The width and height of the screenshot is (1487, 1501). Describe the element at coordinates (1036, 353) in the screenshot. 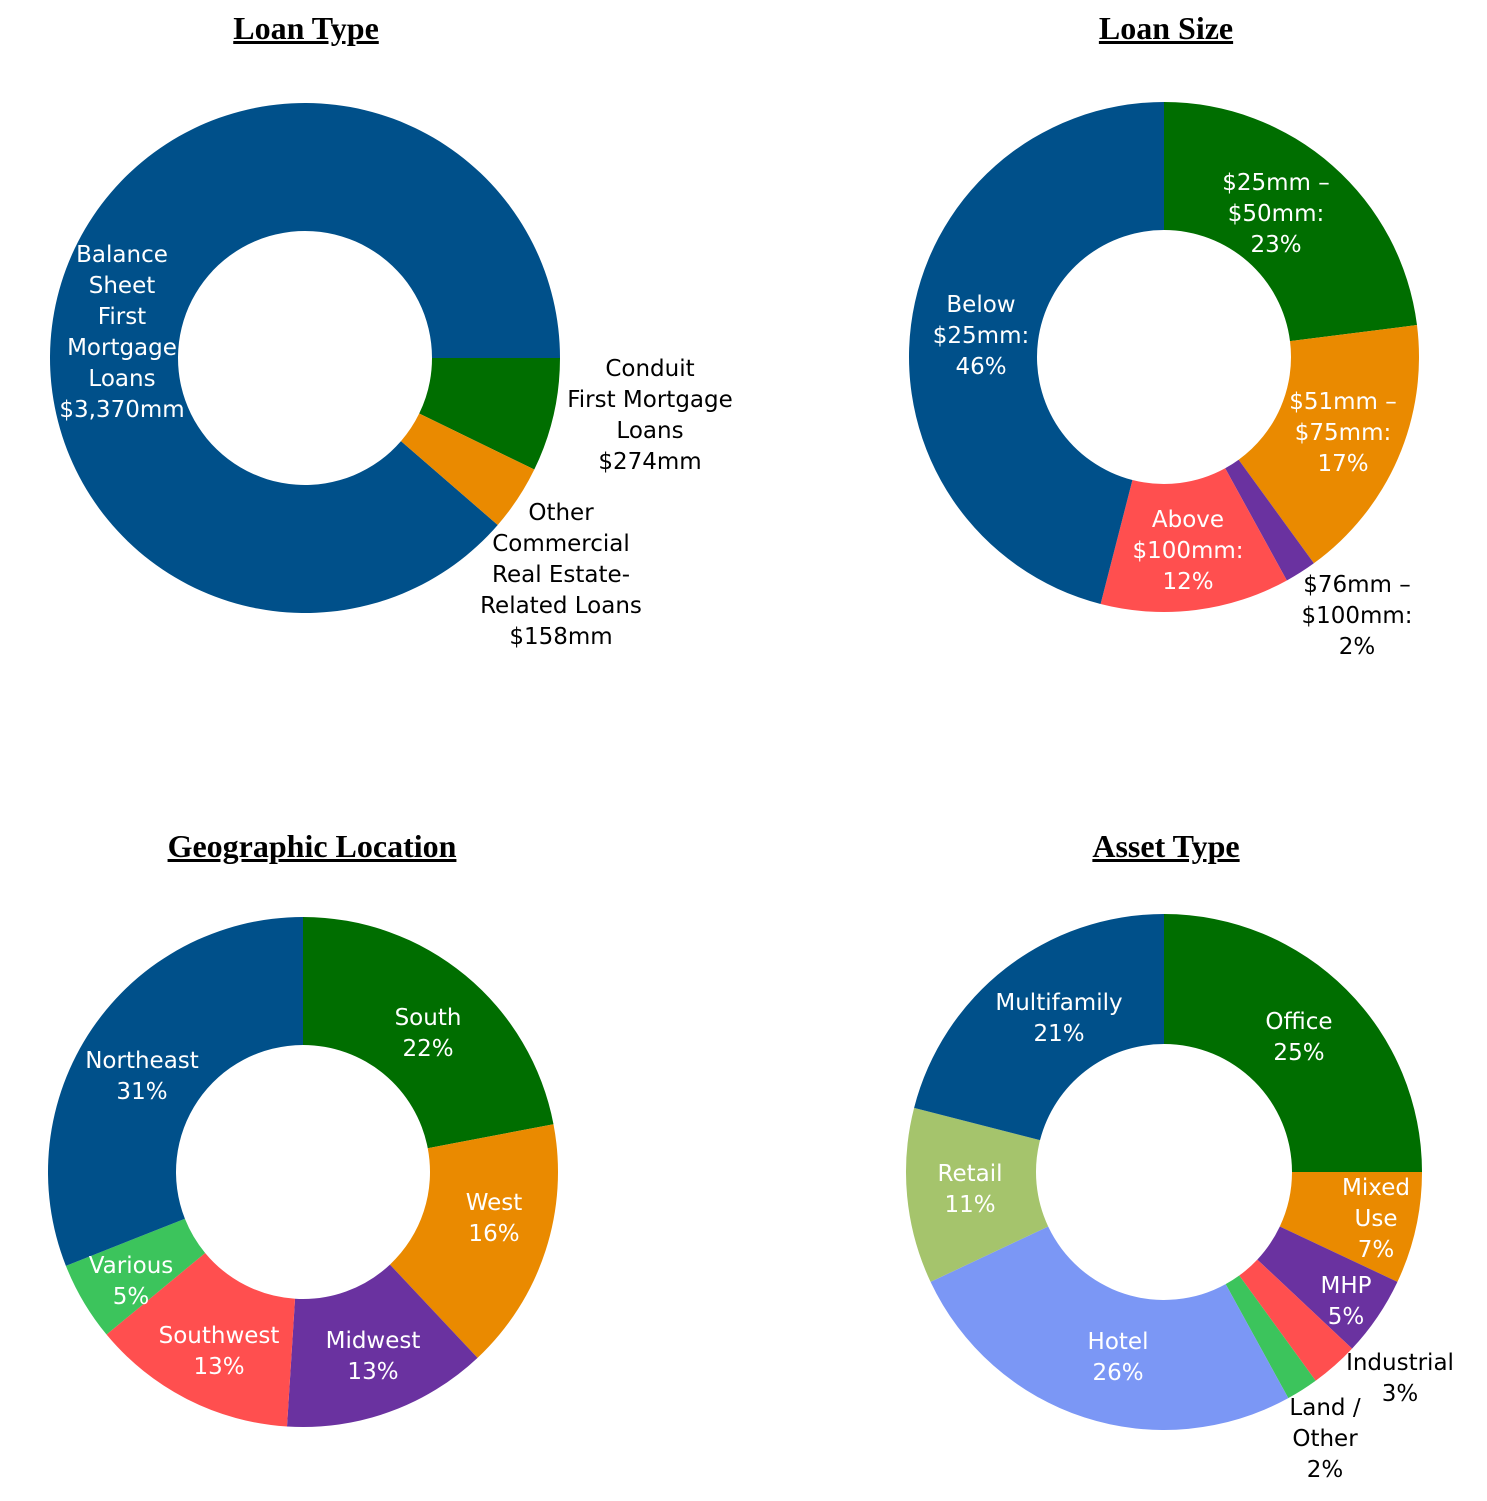

I see `slice-below-25mm` at that location.